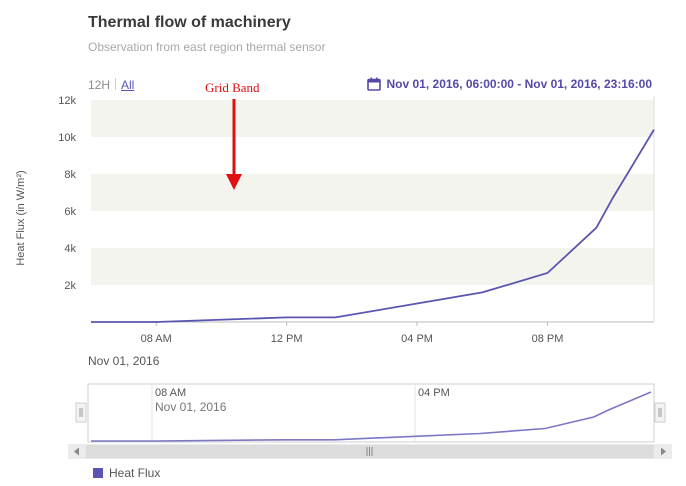  I want to click on chart-title: Thermal flow of machinery, so click(189, 22).